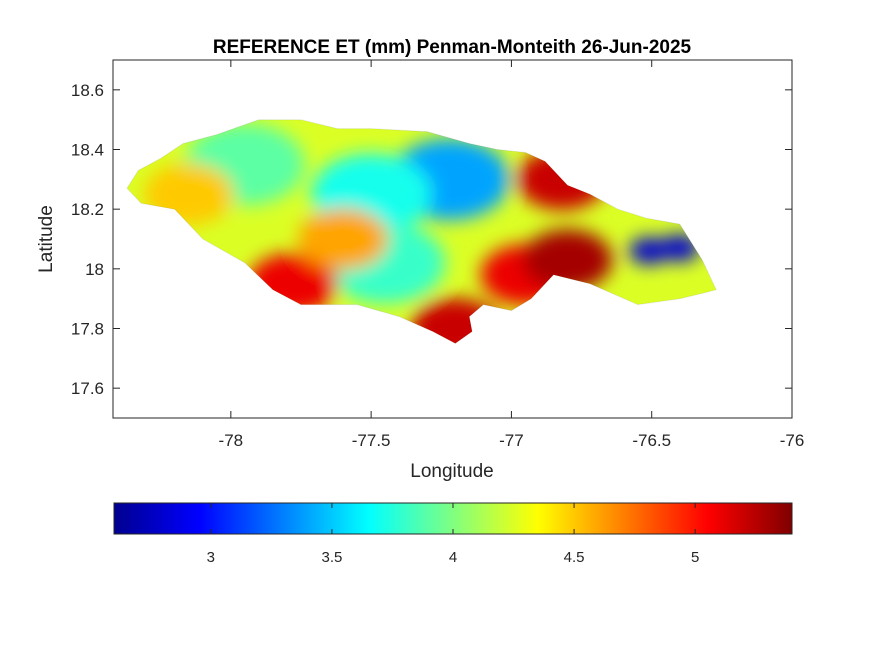 This screenshot has height=656, width=875. Describe the element at coordinates (371, 440) in the screenshot. I see `x-tick-label: -77.5` at that location.